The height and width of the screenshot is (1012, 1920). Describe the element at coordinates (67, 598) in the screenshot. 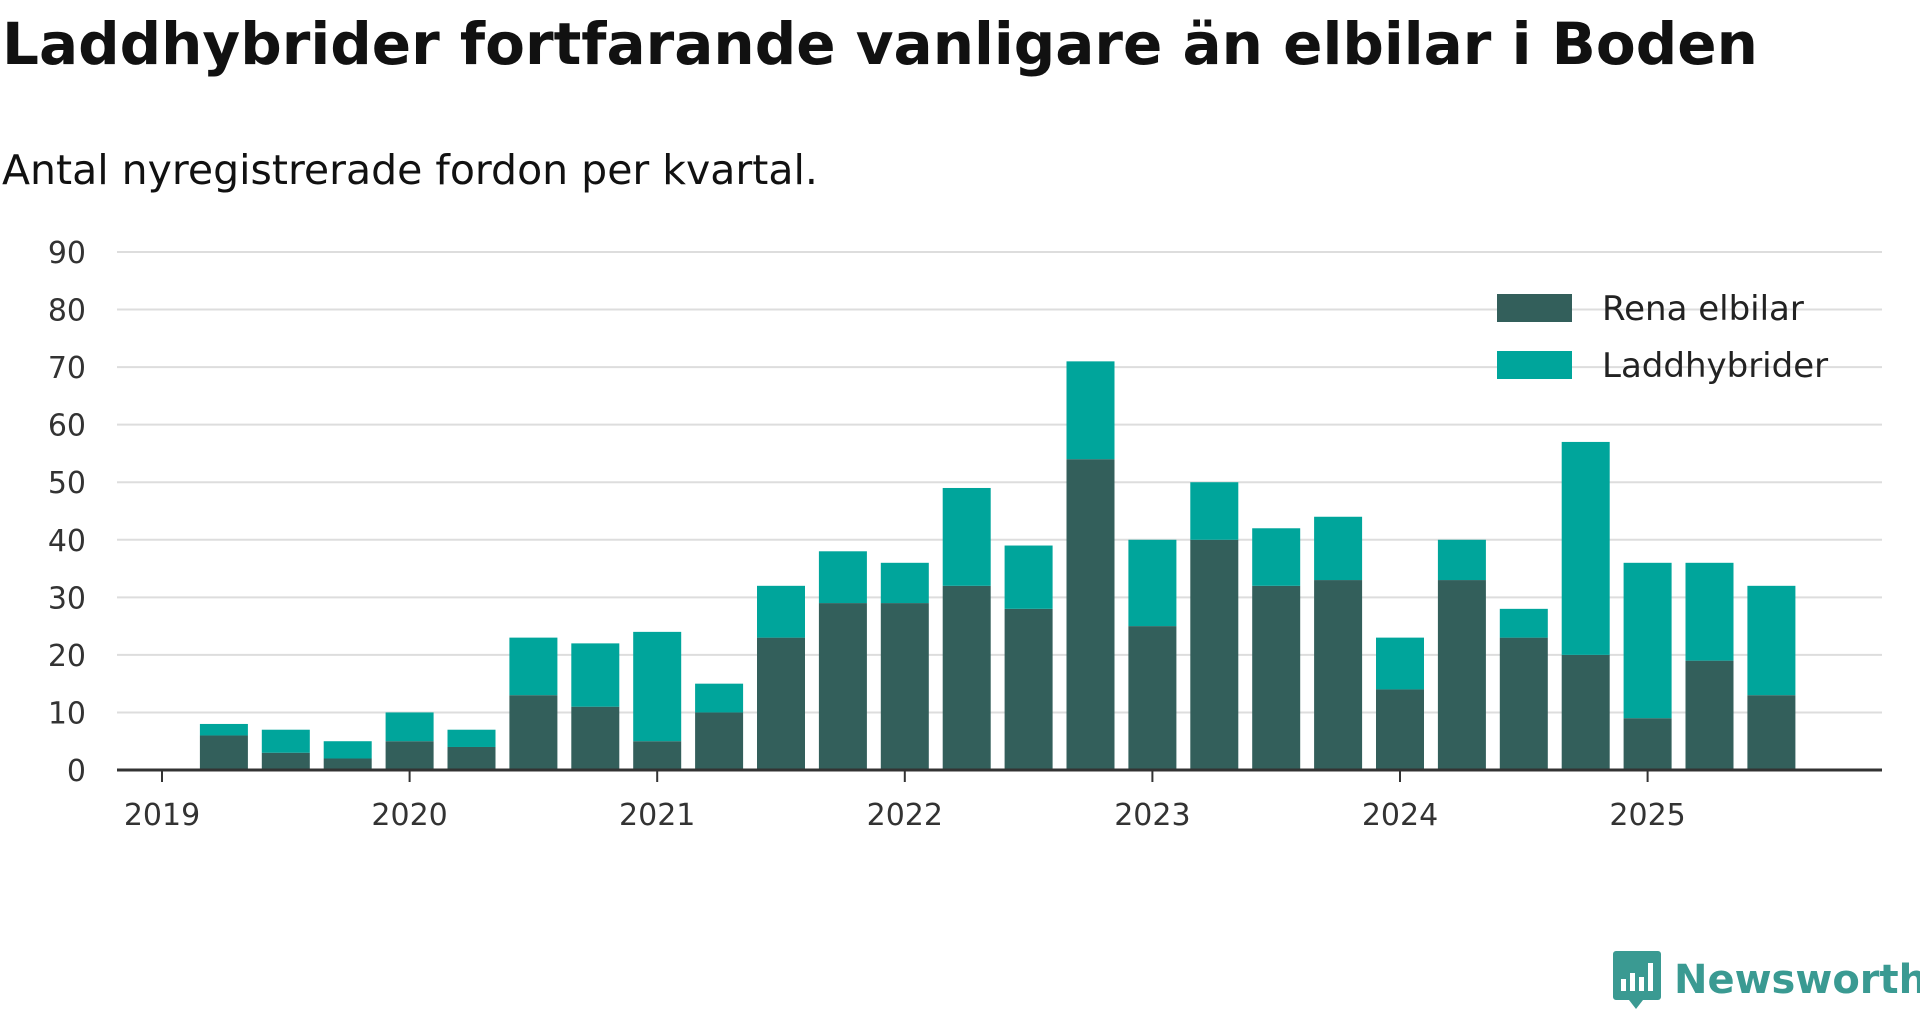

I see `y-tick-label: 30` at that location.